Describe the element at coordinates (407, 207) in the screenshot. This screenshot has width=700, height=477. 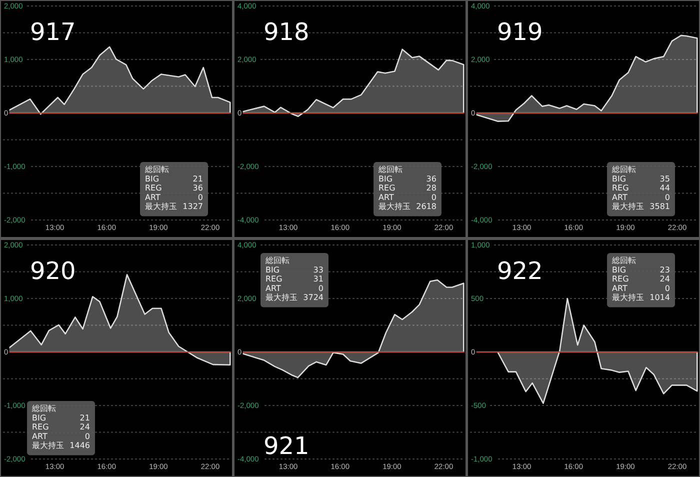
I see `annotation: 最大持玉 2618` at that location.